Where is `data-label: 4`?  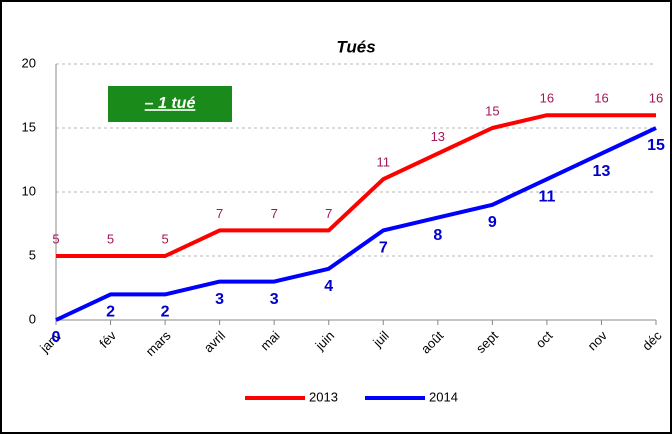
data-label: 4 is located at coordinates (328, 286).